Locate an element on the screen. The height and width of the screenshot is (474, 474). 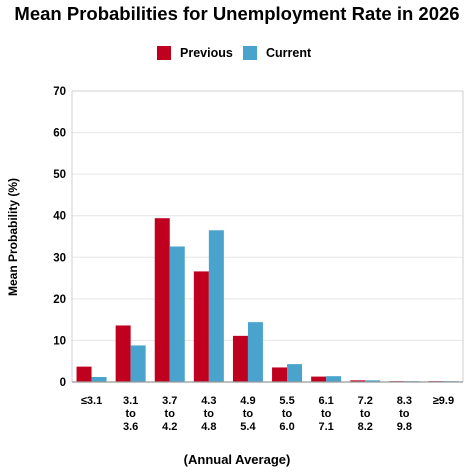
x-tick-label: 4.9 to 5.4 is located at coordinates (248, 414).